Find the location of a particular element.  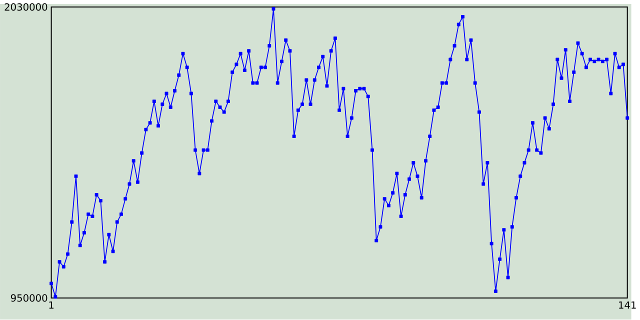

y-tick-label: 2030000 is located at coordinates (26, 7).